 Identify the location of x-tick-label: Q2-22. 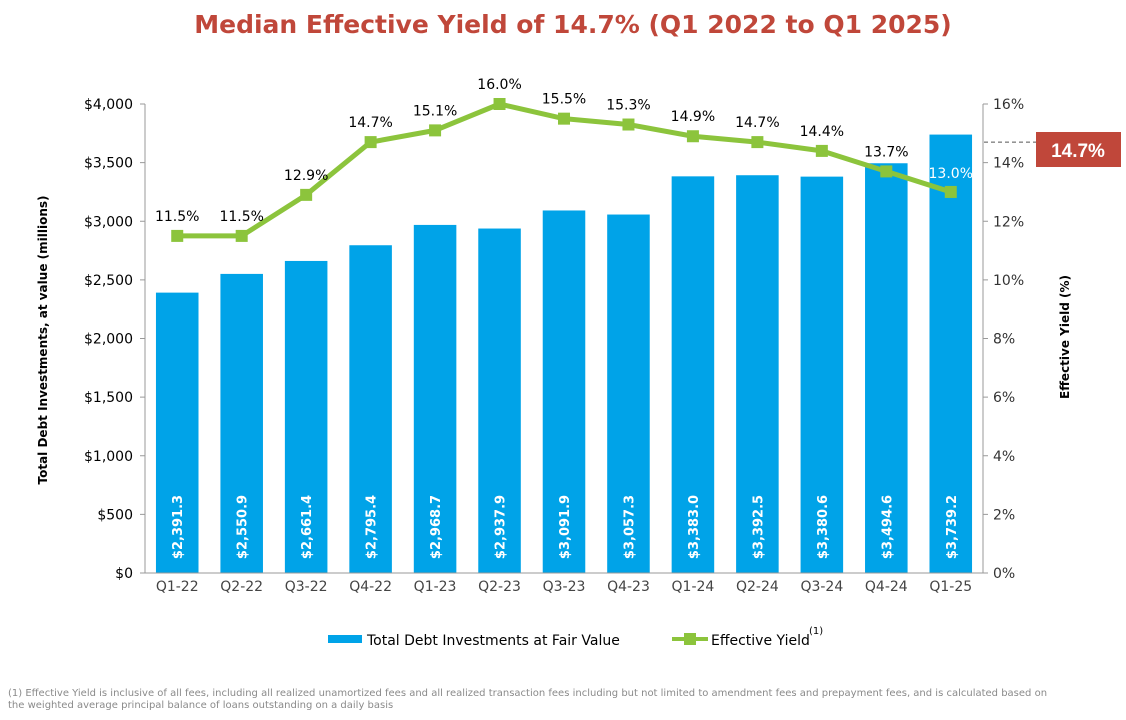
(241, 587).